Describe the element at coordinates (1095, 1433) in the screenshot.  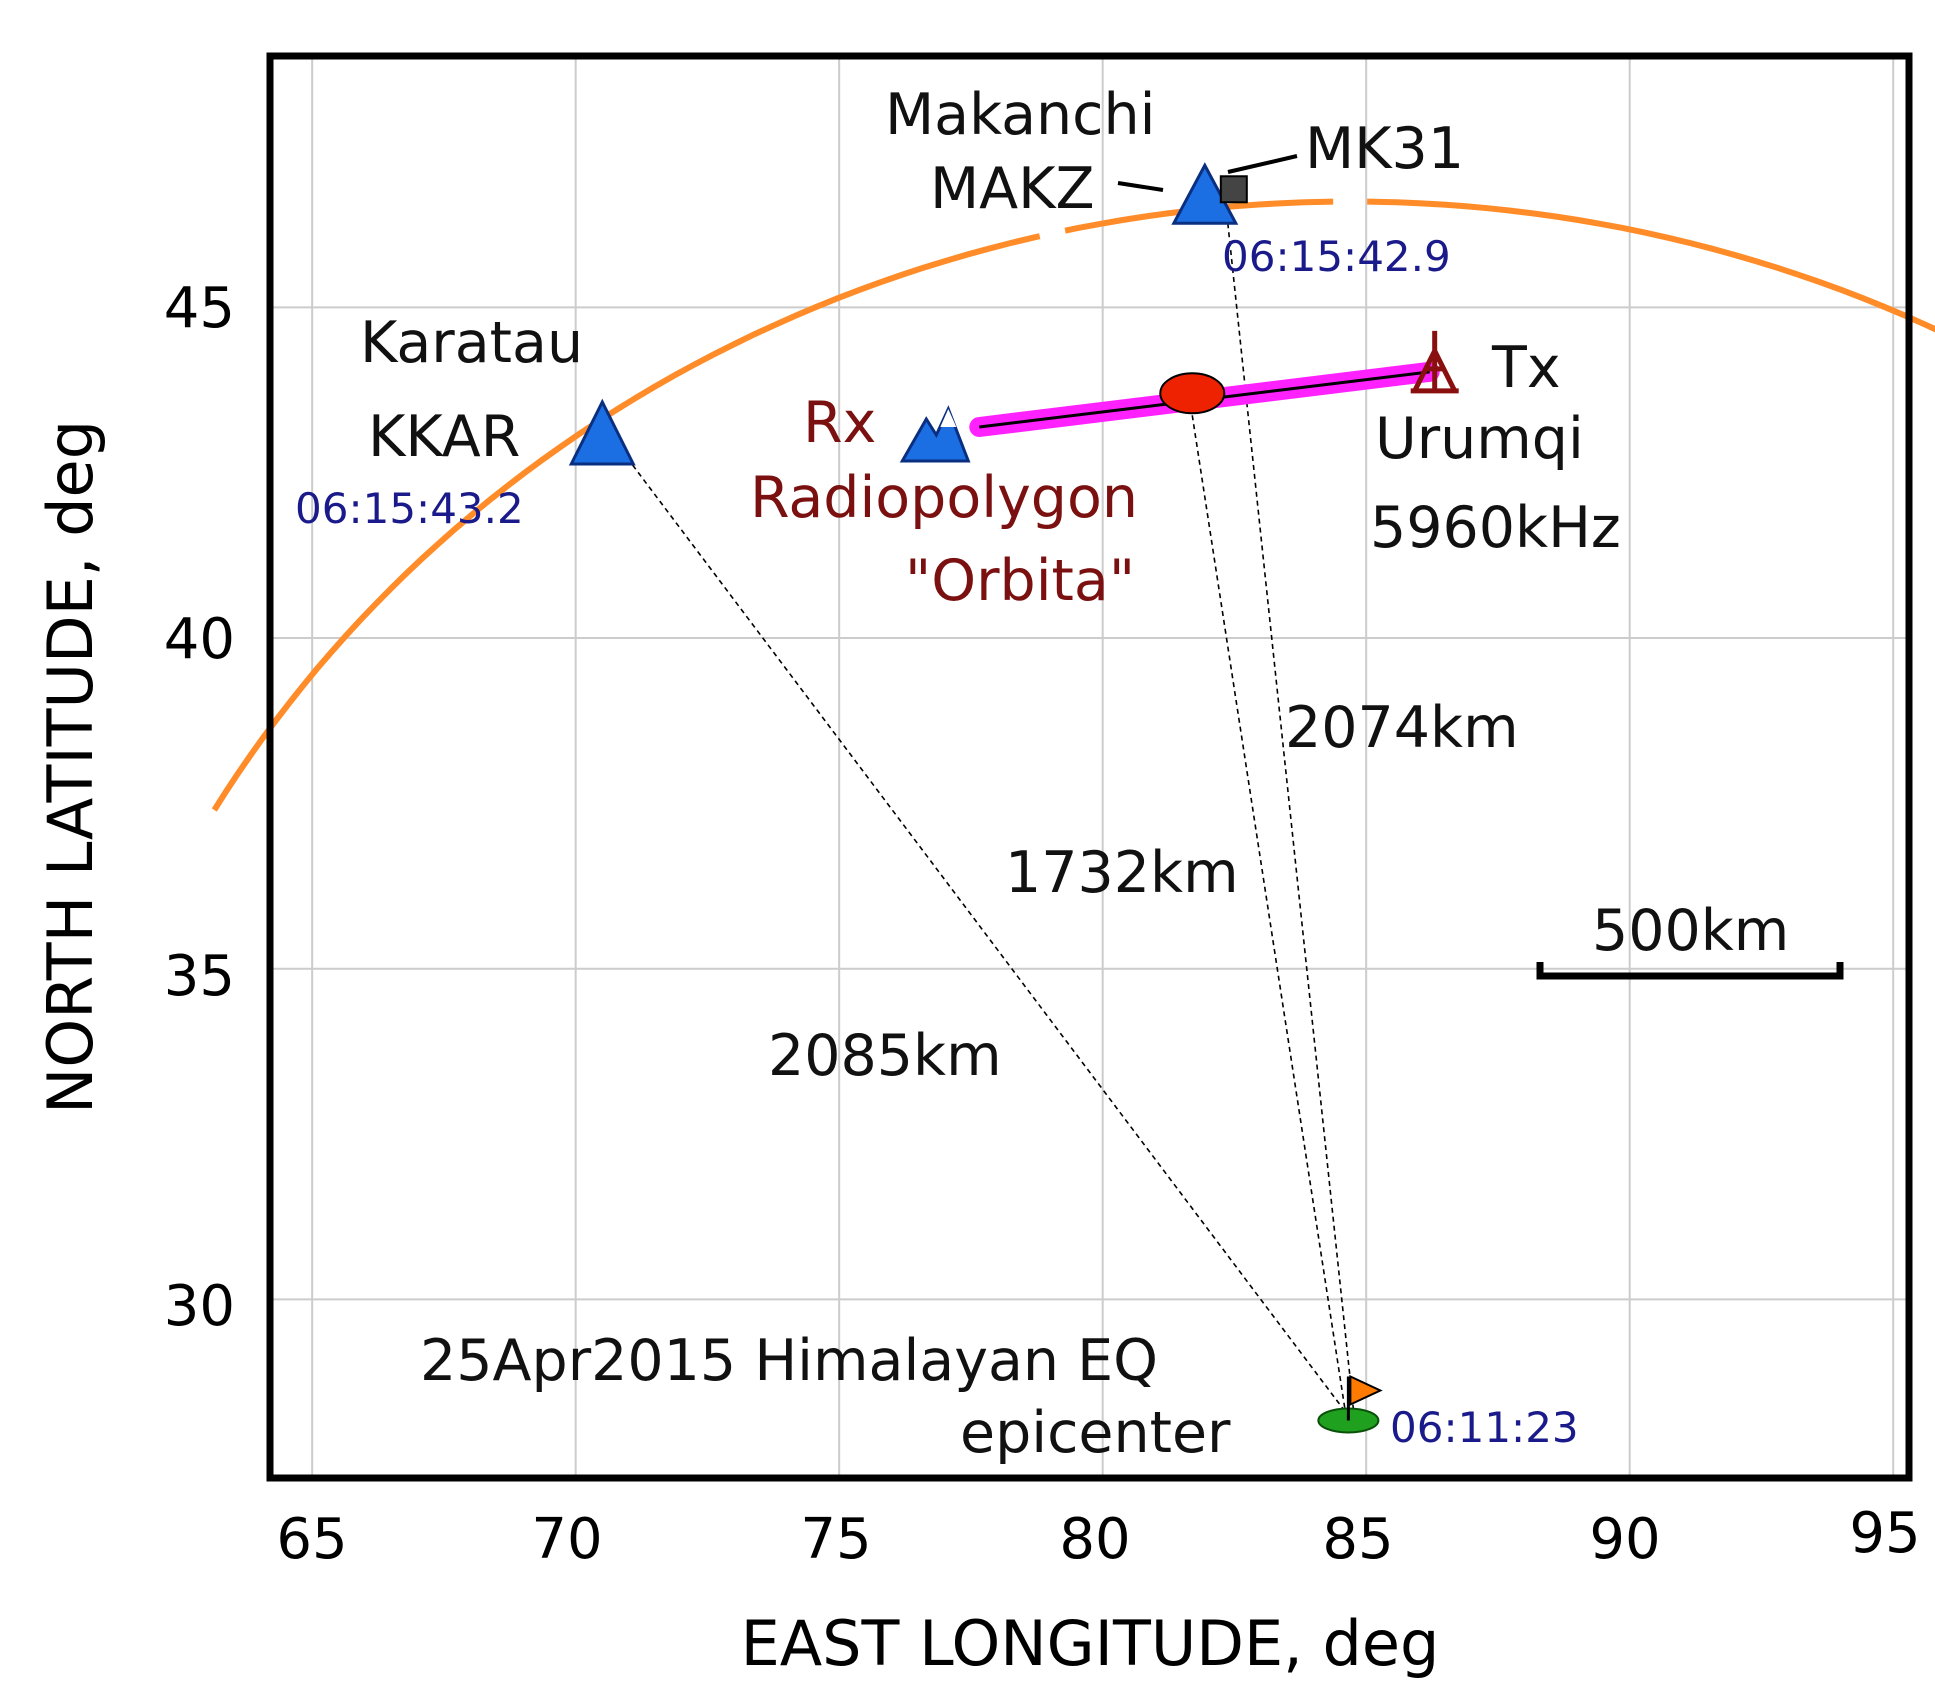
I see `epicenter-subtitle: epicenter` at that location.